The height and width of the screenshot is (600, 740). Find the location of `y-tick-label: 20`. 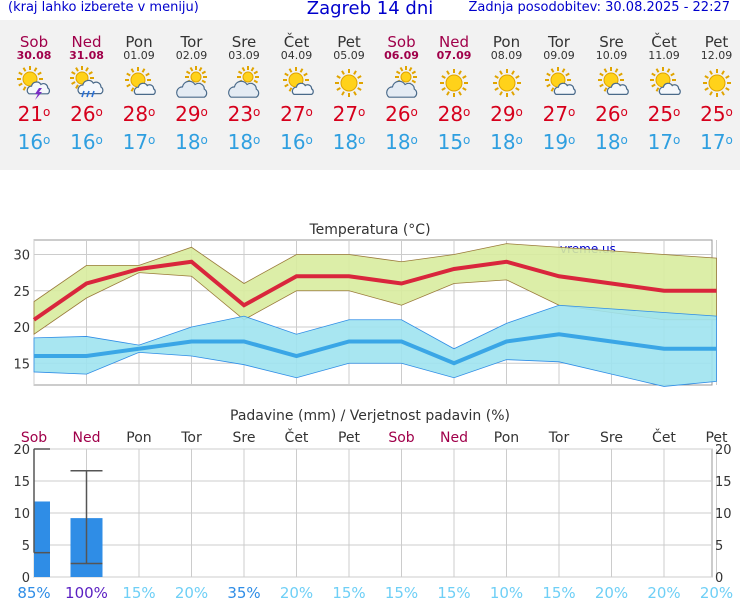

y-tick-label: 20 is located at coordinates (21, 450).